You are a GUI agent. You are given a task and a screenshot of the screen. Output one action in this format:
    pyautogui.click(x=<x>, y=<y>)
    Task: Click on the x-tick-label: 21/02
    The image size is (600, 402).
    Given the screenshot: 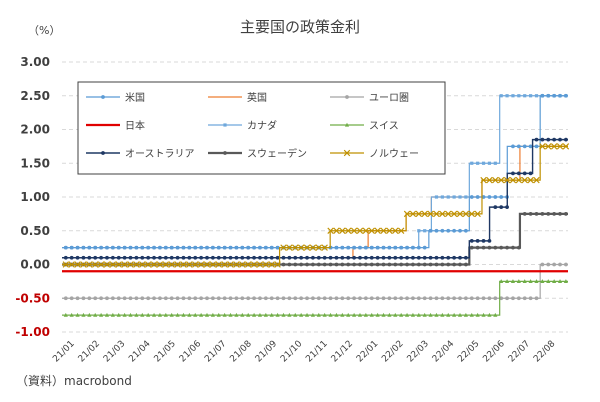 What is the action you would take?
    pyautogui.click(x=89, y=351)
    